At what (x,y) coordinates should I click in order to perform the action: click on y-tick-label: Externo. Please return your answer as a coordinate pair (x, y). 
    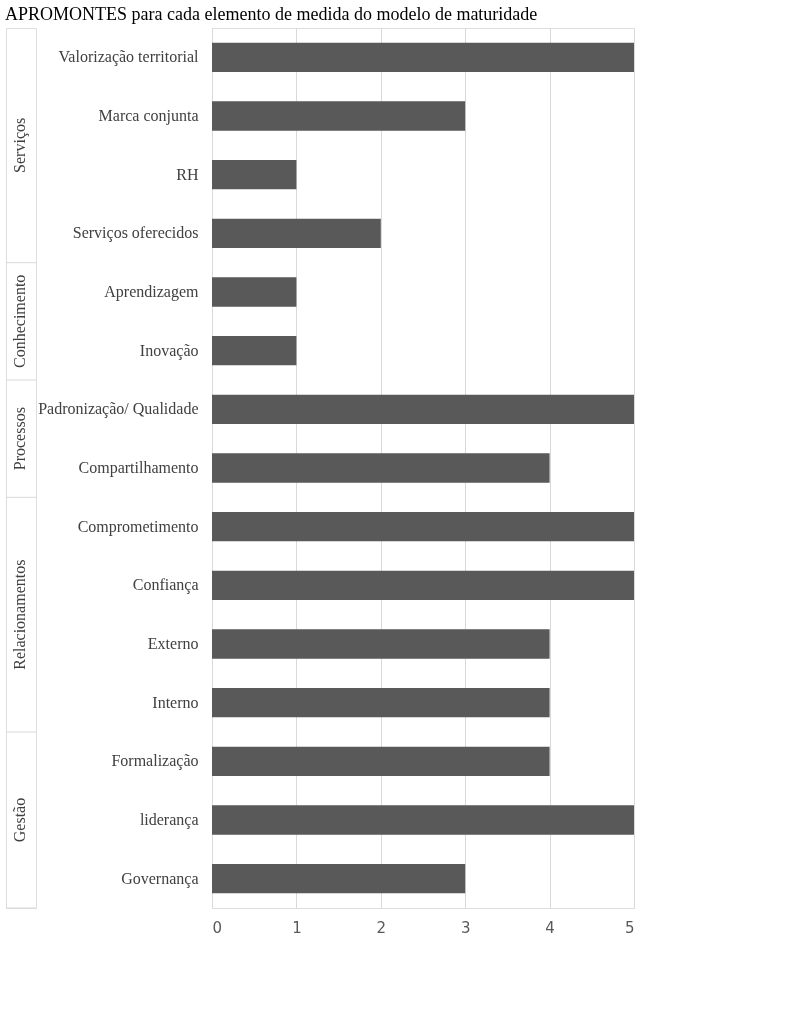
    Looking at the image, I should click on (173, 643).